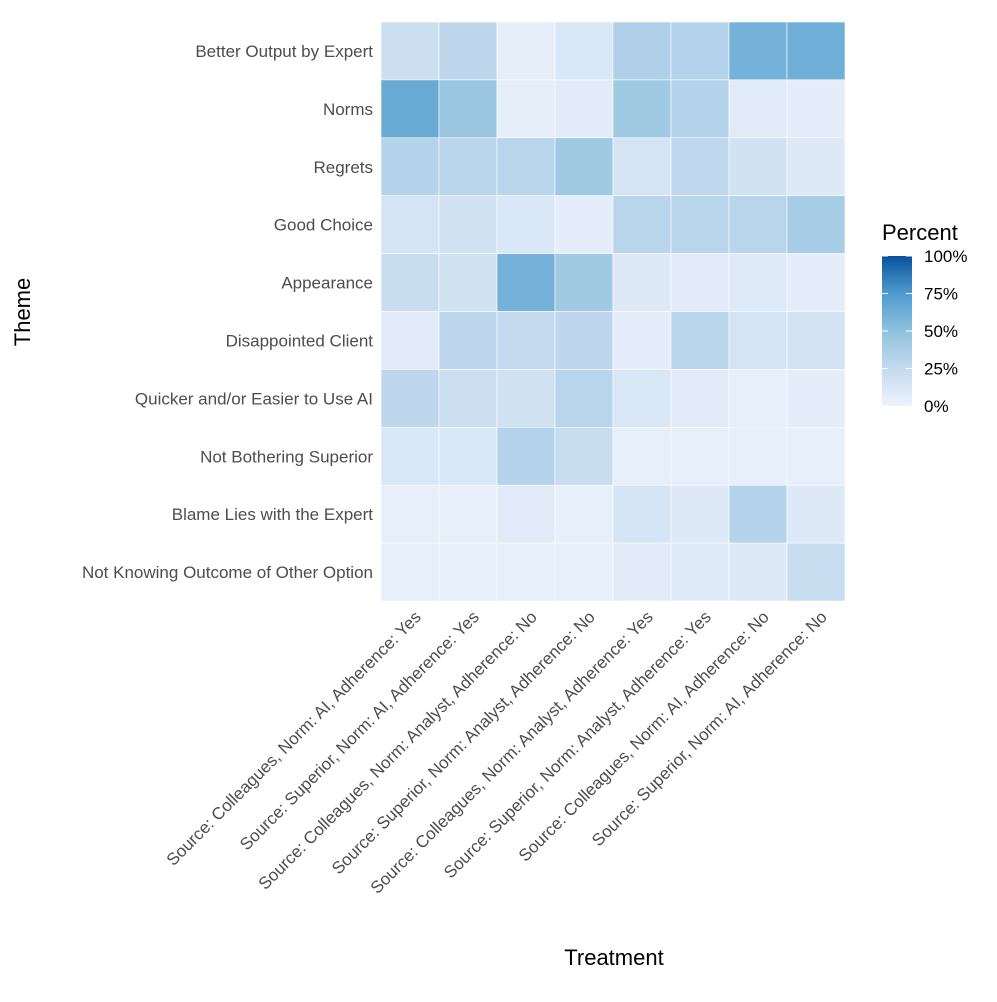 This screenshot has width=997, height=1002. What do you see at coordinates (22, 312) in the screenshot?
I see `y-axis-title: Theme` at bounding box center [22, 312].